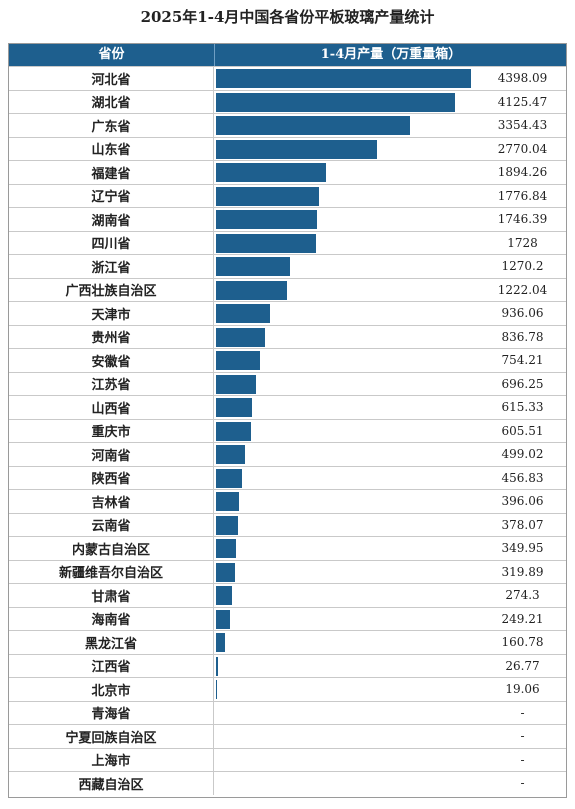  I want to click on table-row: 山东省 2770.04, so click(287, 148).